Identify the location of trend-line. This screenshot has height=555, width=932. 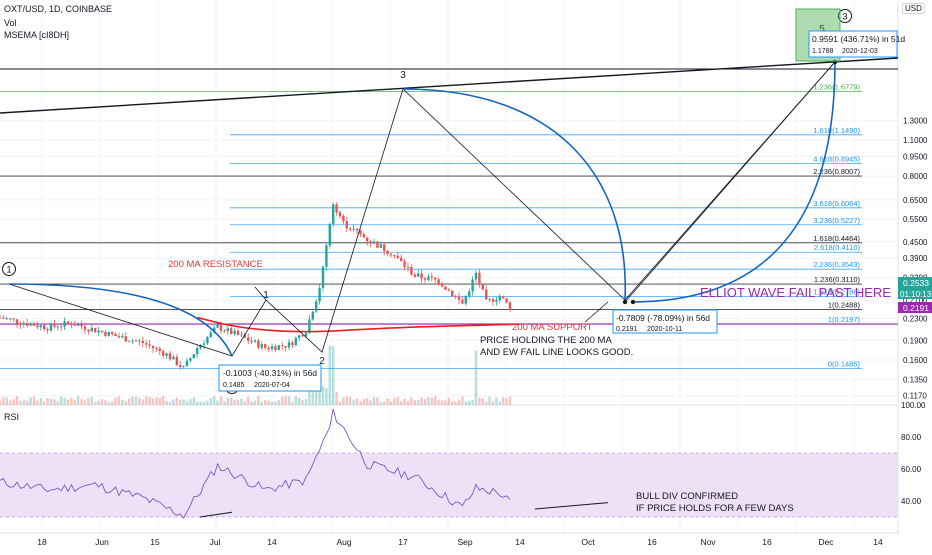
(449, 85).